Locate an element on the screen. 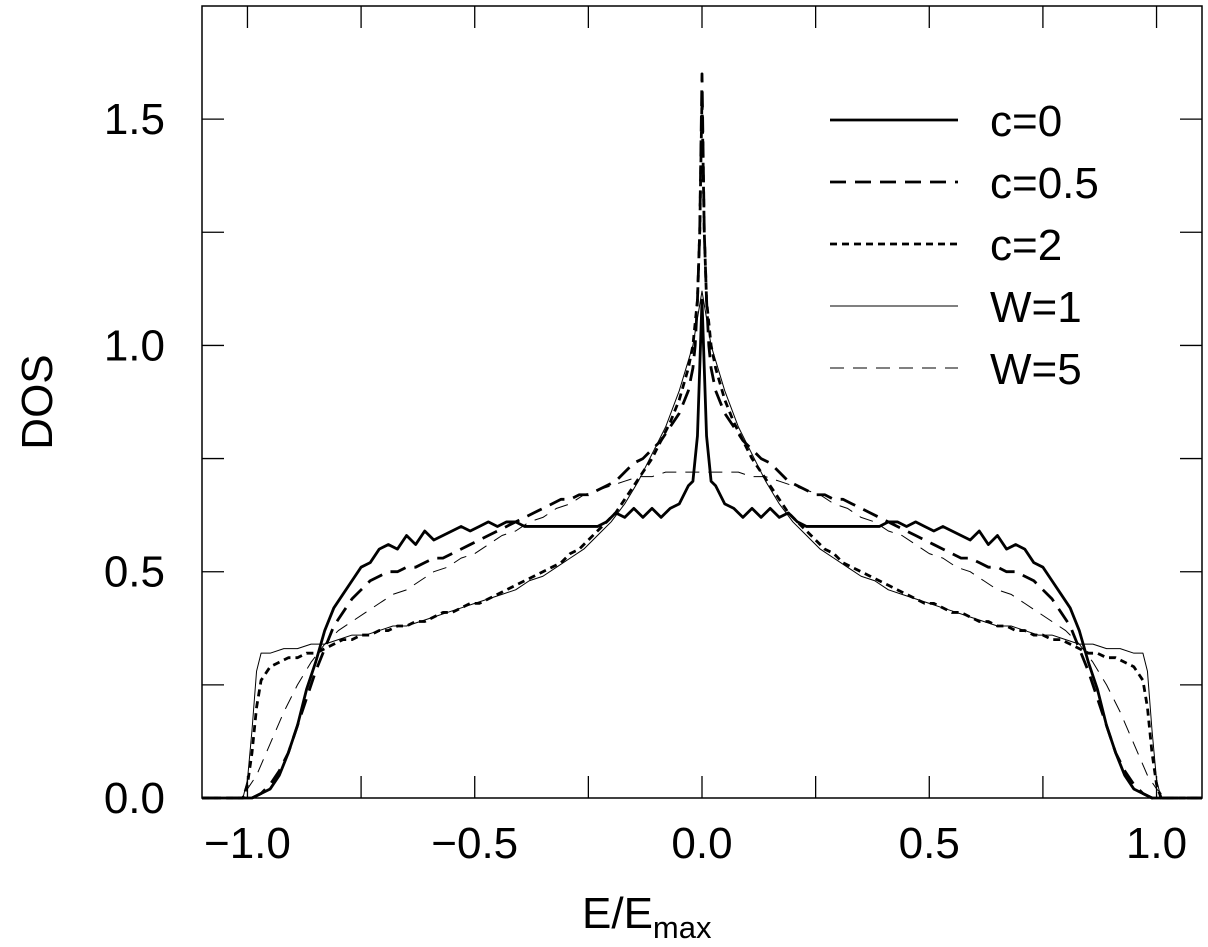  y-tick-label: 0.0 is located at coordinates (134, 798).